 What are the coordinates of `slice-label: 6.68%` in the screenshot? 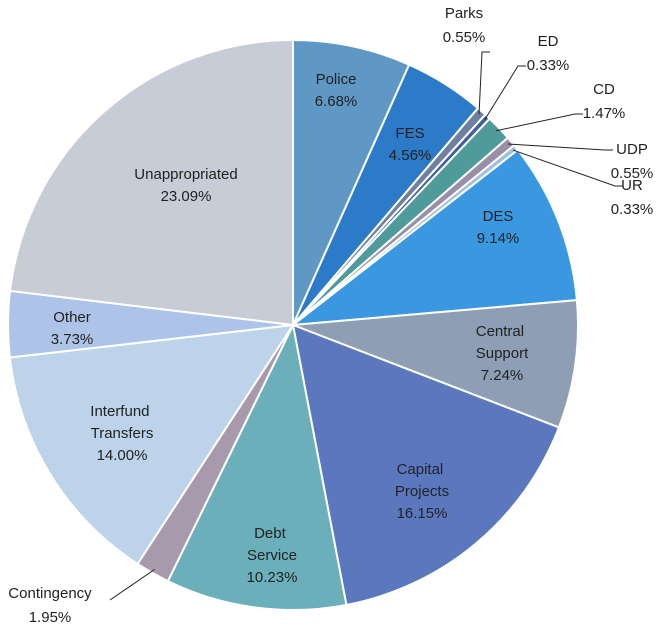 It's located at (336, 101).